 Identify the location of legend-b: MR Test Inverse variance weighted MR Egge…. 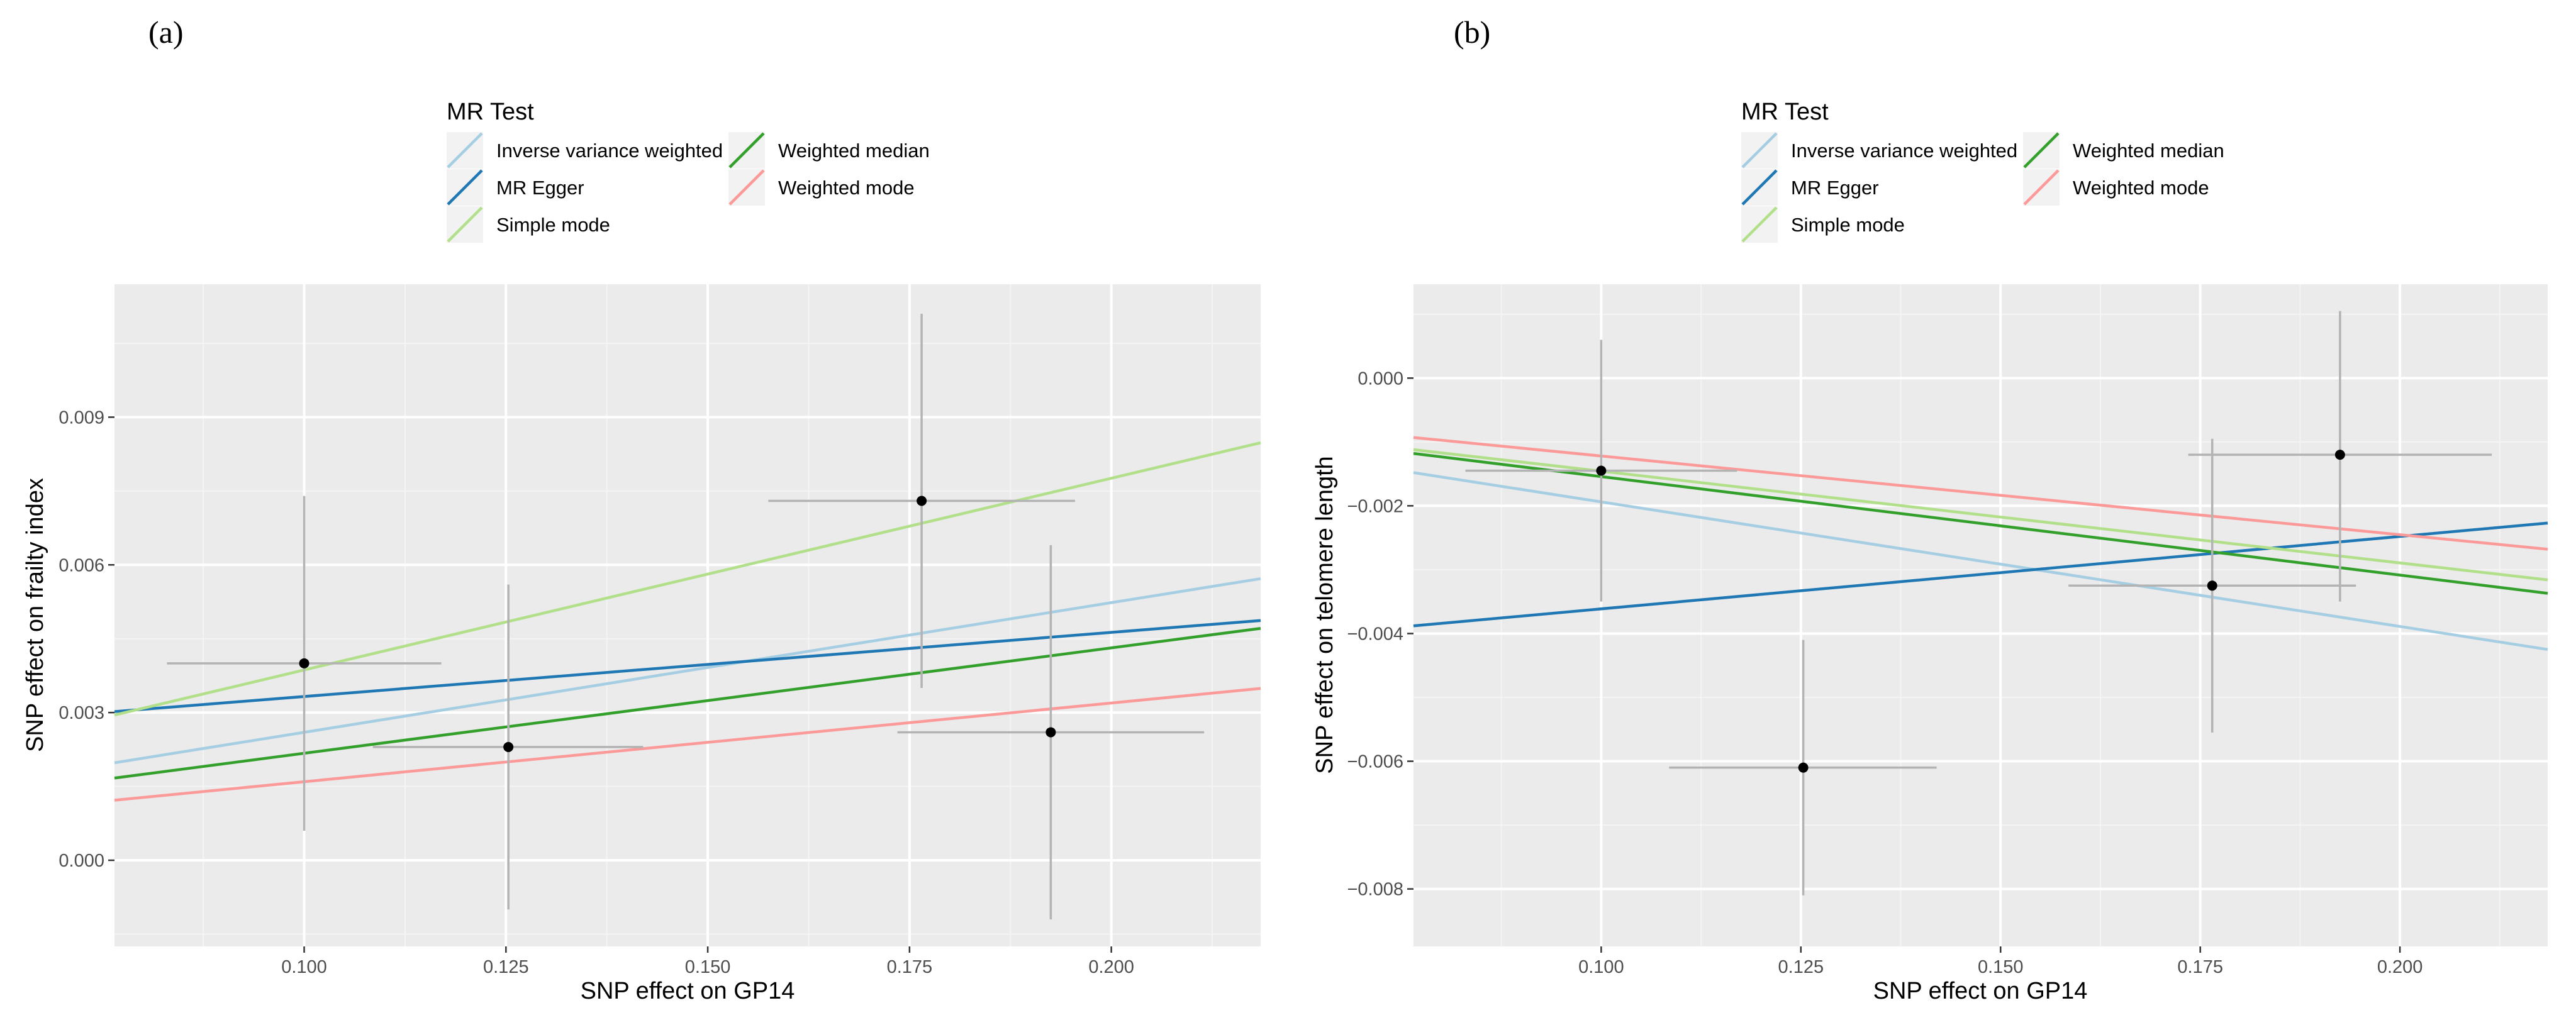
(1982, 171).